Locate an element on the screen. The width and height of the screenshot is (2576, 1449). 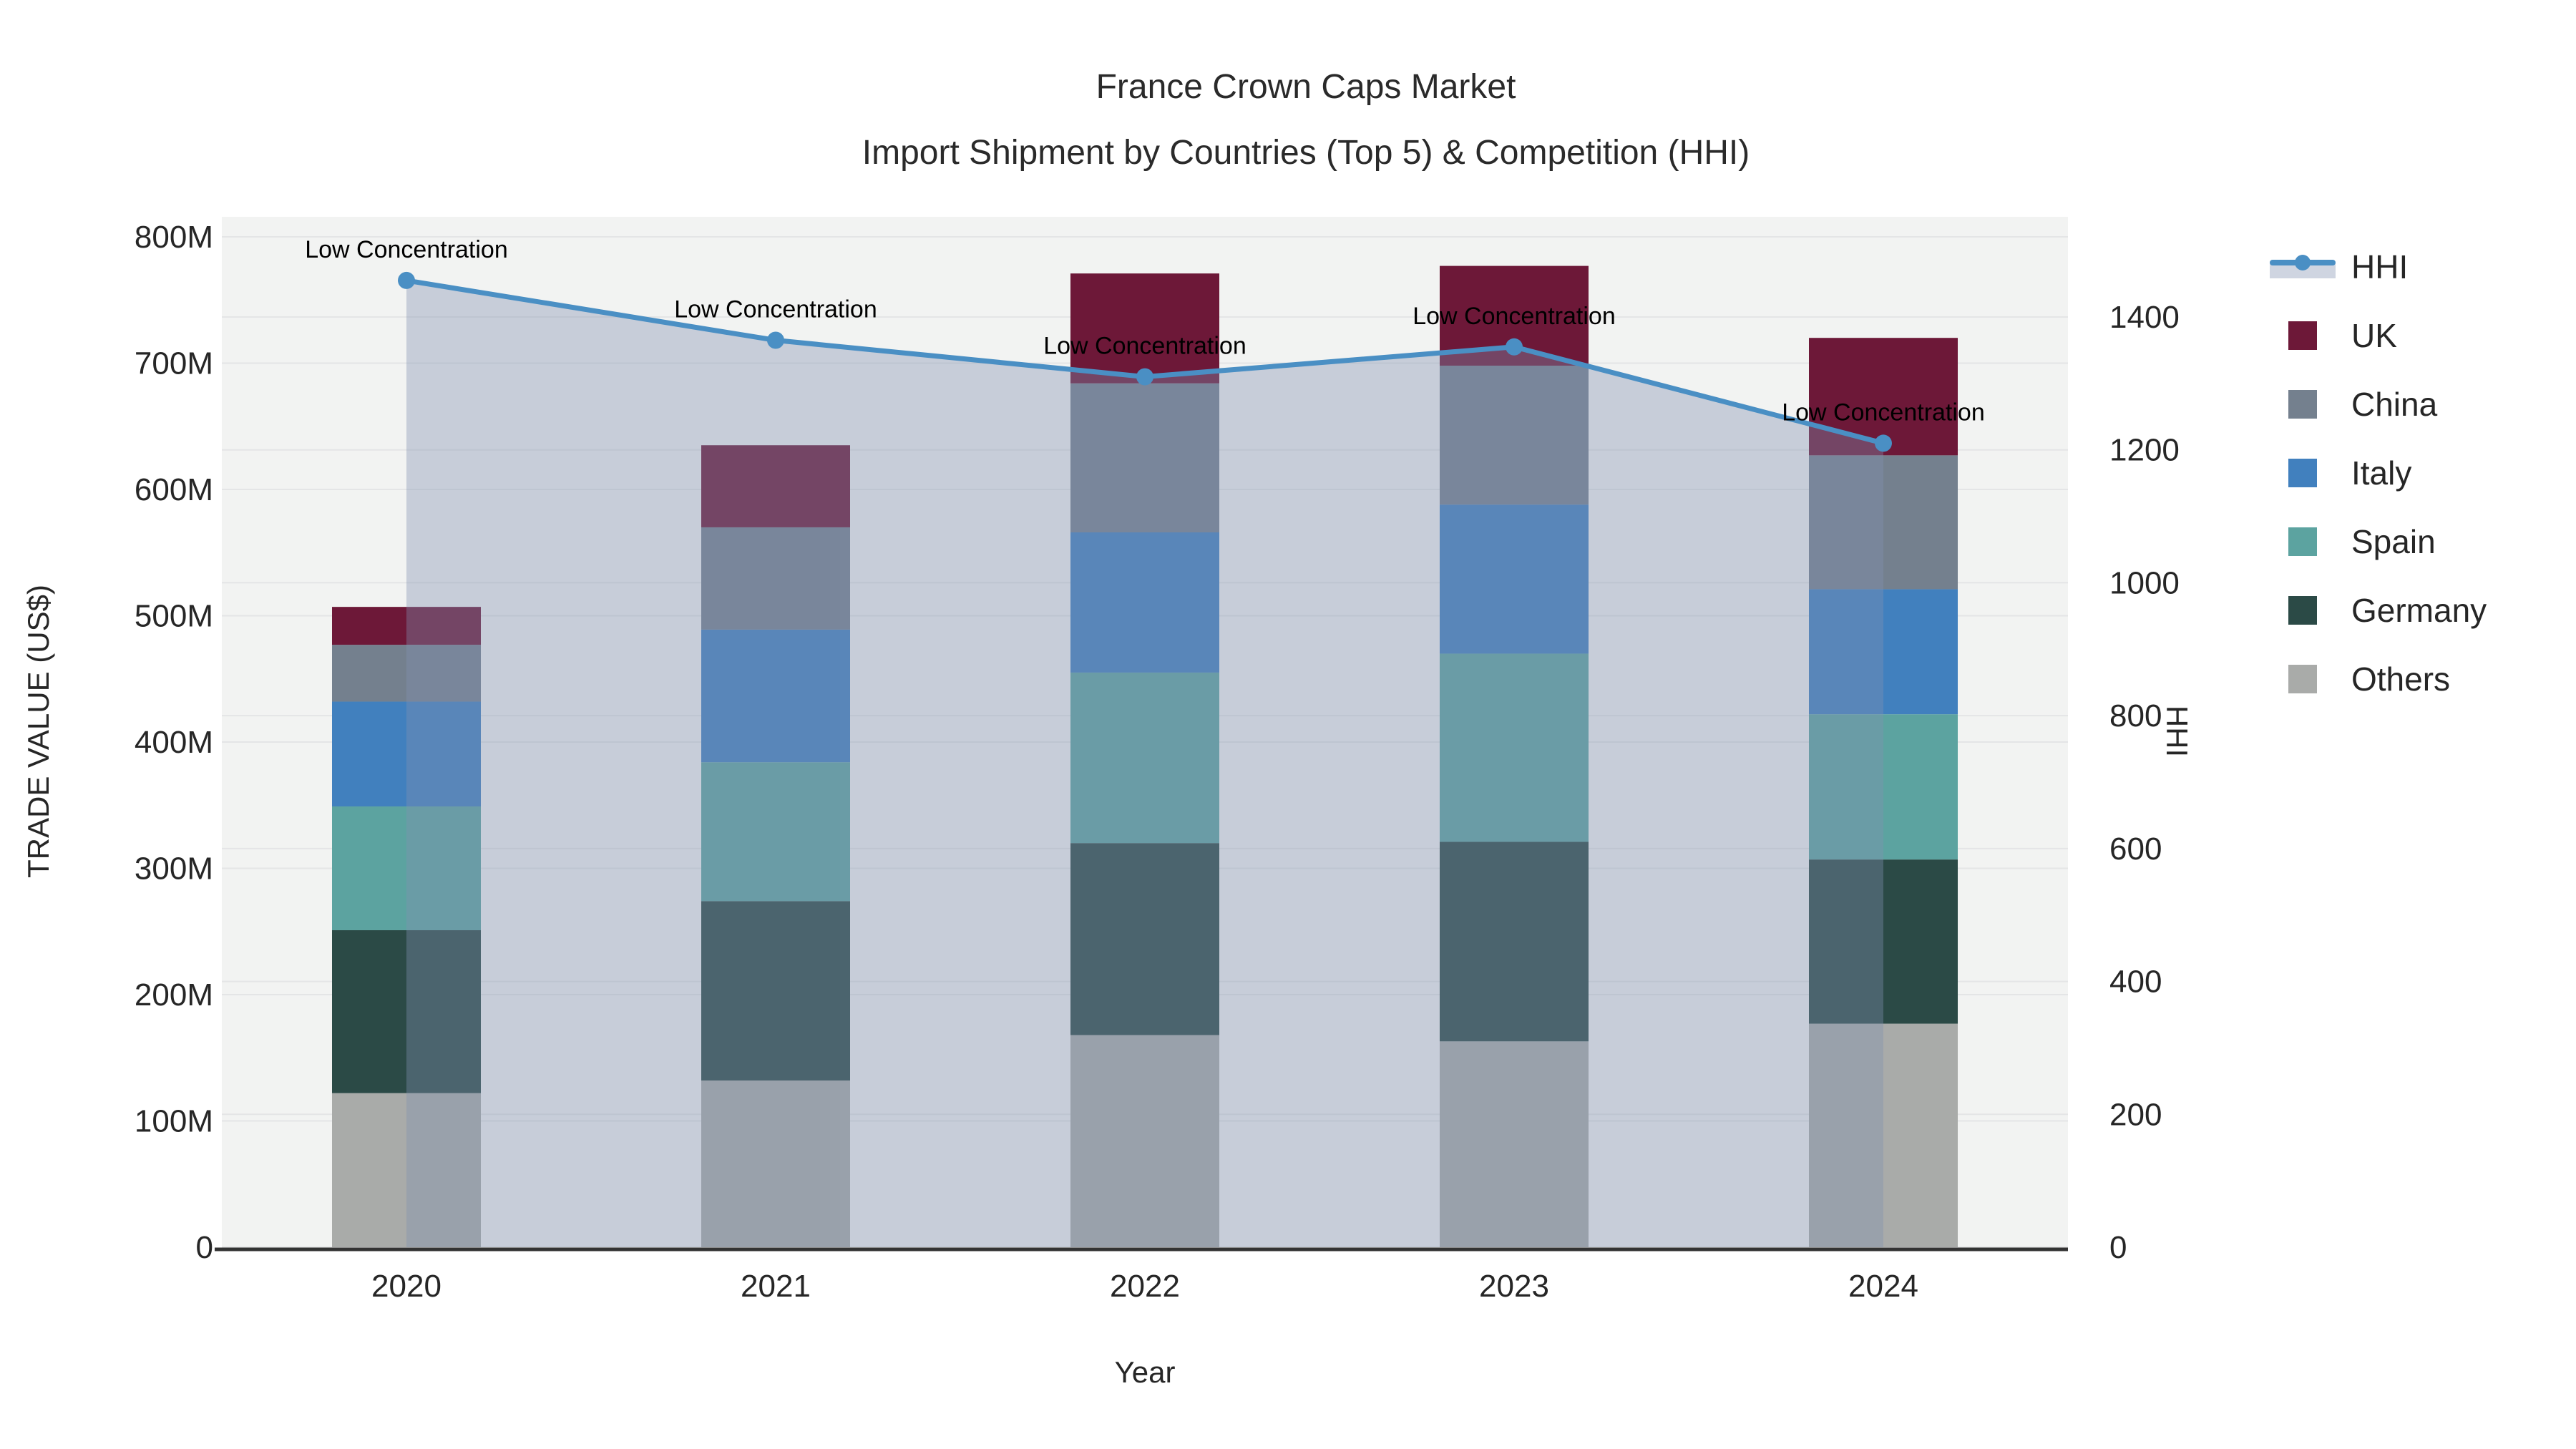
bar-spain-2022 is located at coordinates (1144, 758).